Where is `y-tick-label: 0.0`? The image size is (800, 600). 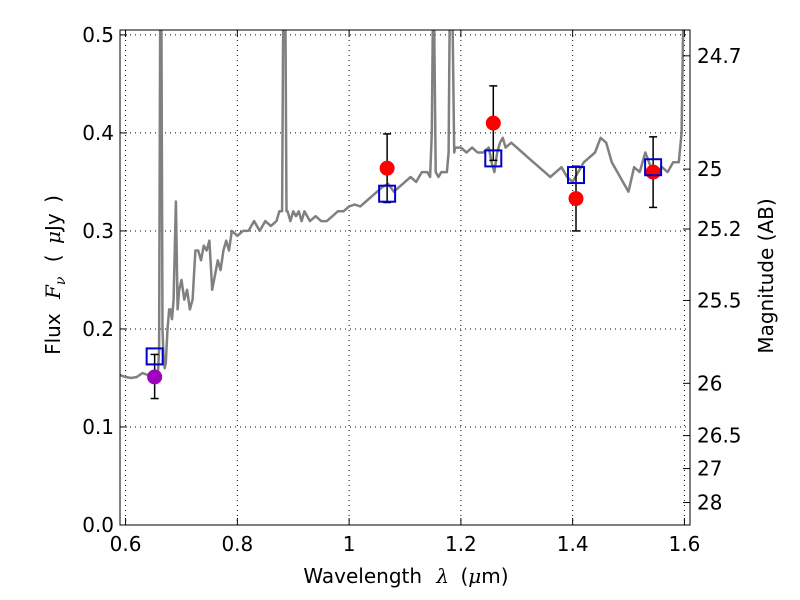
y-tick-label: 0.0 is located at coordinates (98, 525).